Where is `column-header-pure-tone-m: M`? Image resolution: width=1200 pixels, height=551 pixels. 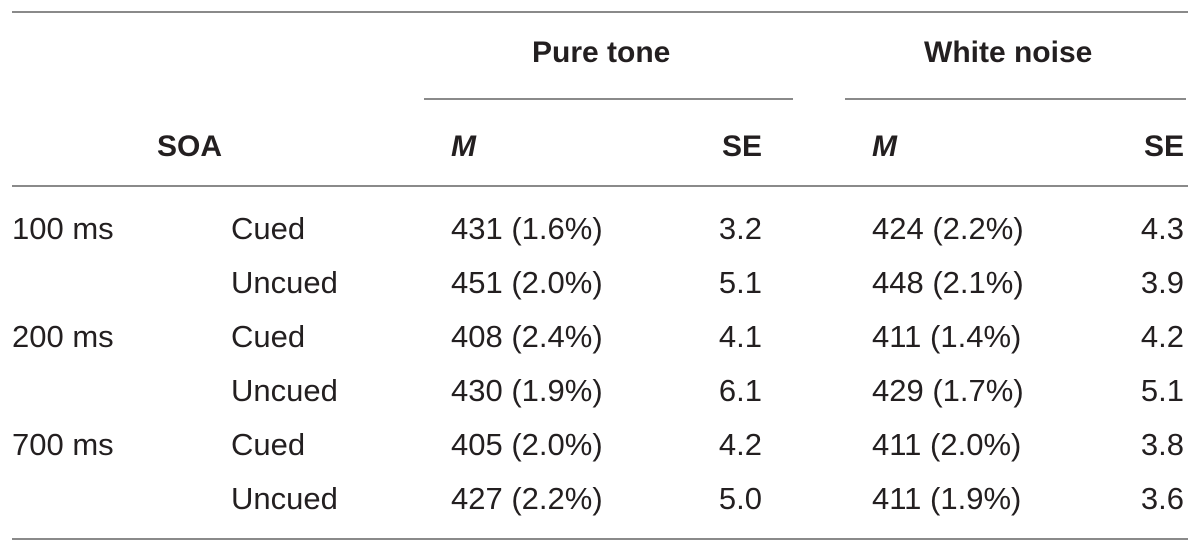 column-header-pure-tone-m: M is located at coordinates (463, 146).